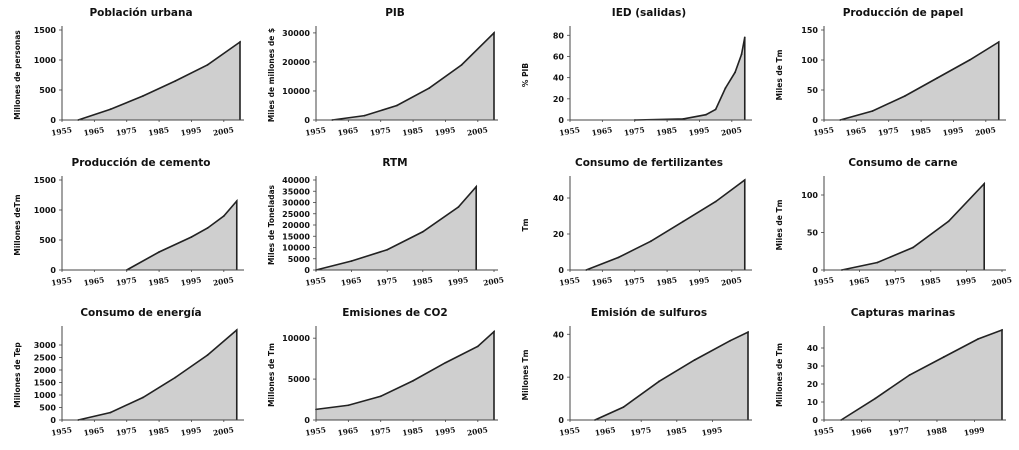 The width and height of the screenshot is (1019, 450). I want to click on y-tick-label: 2500, so click(45, 358).